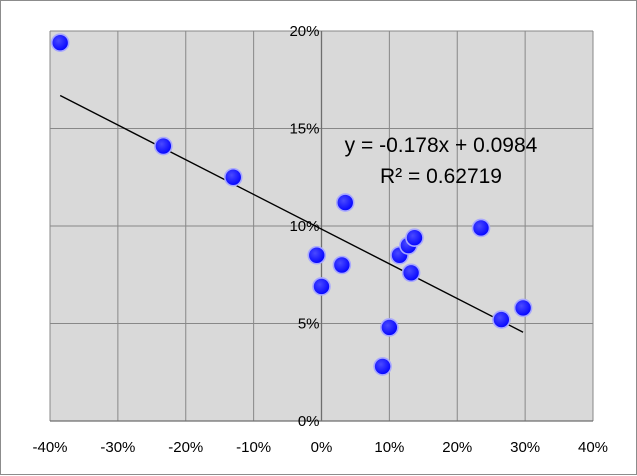  What do you see at coordinates (185, 447) in the screenshot?
I see `x-tick-label: -20%` at bounding box center [185, 447].